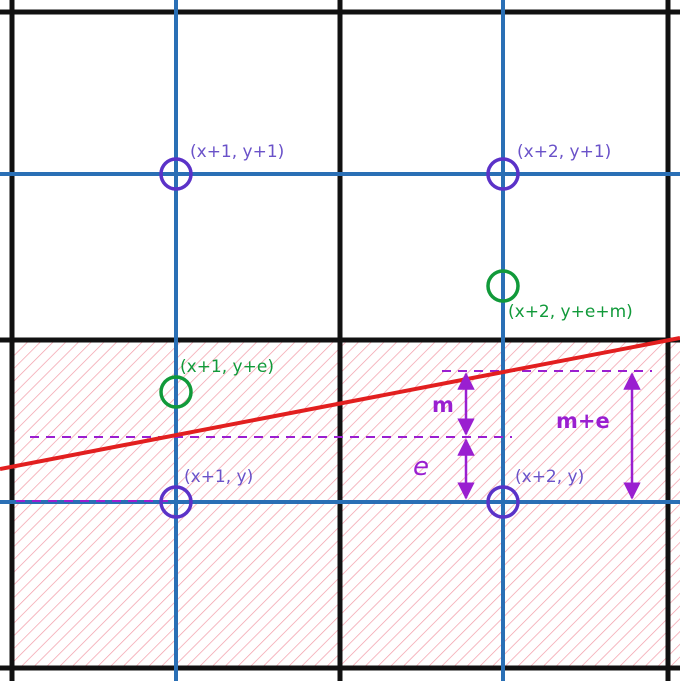 This screenshot has height=681, width=680. Describe the element at coordinates (570, 312) in the screenshot. I see `label-x2-yem: (x+2, y+e+m)` at that location.